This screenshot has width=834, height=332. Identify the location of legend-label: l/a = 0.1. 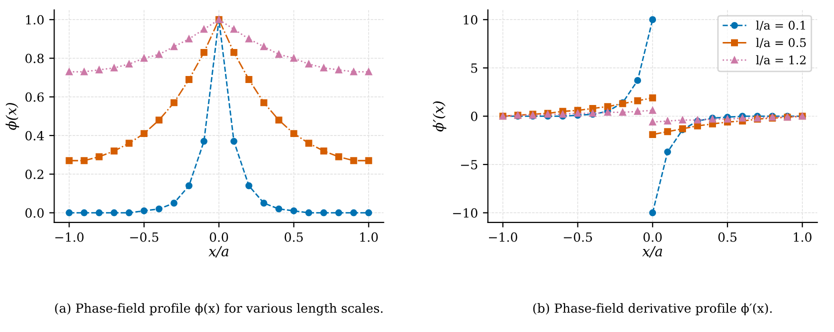
(781, 25).